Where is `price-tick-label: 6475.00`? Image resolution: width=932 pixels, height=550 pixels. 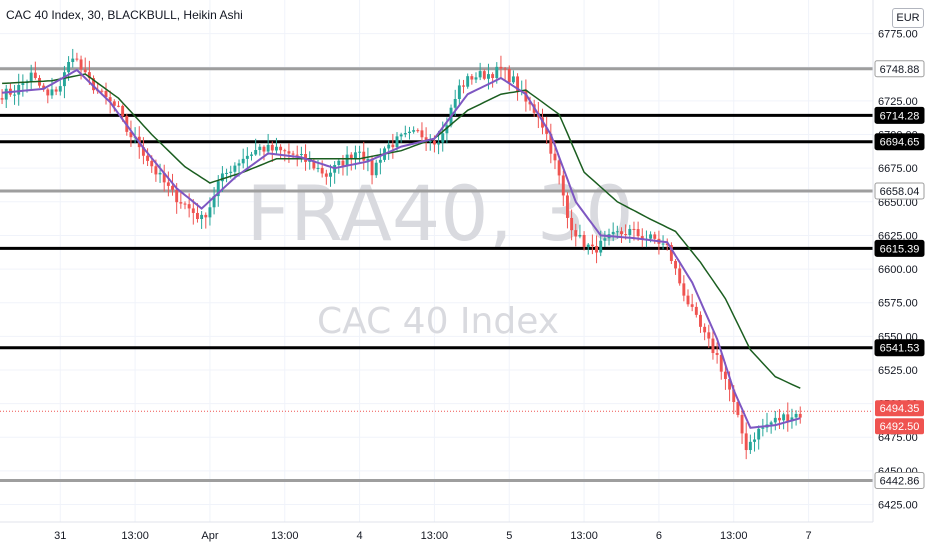
price-tick-label: 6475.00 is located at coordinates (898, 438).